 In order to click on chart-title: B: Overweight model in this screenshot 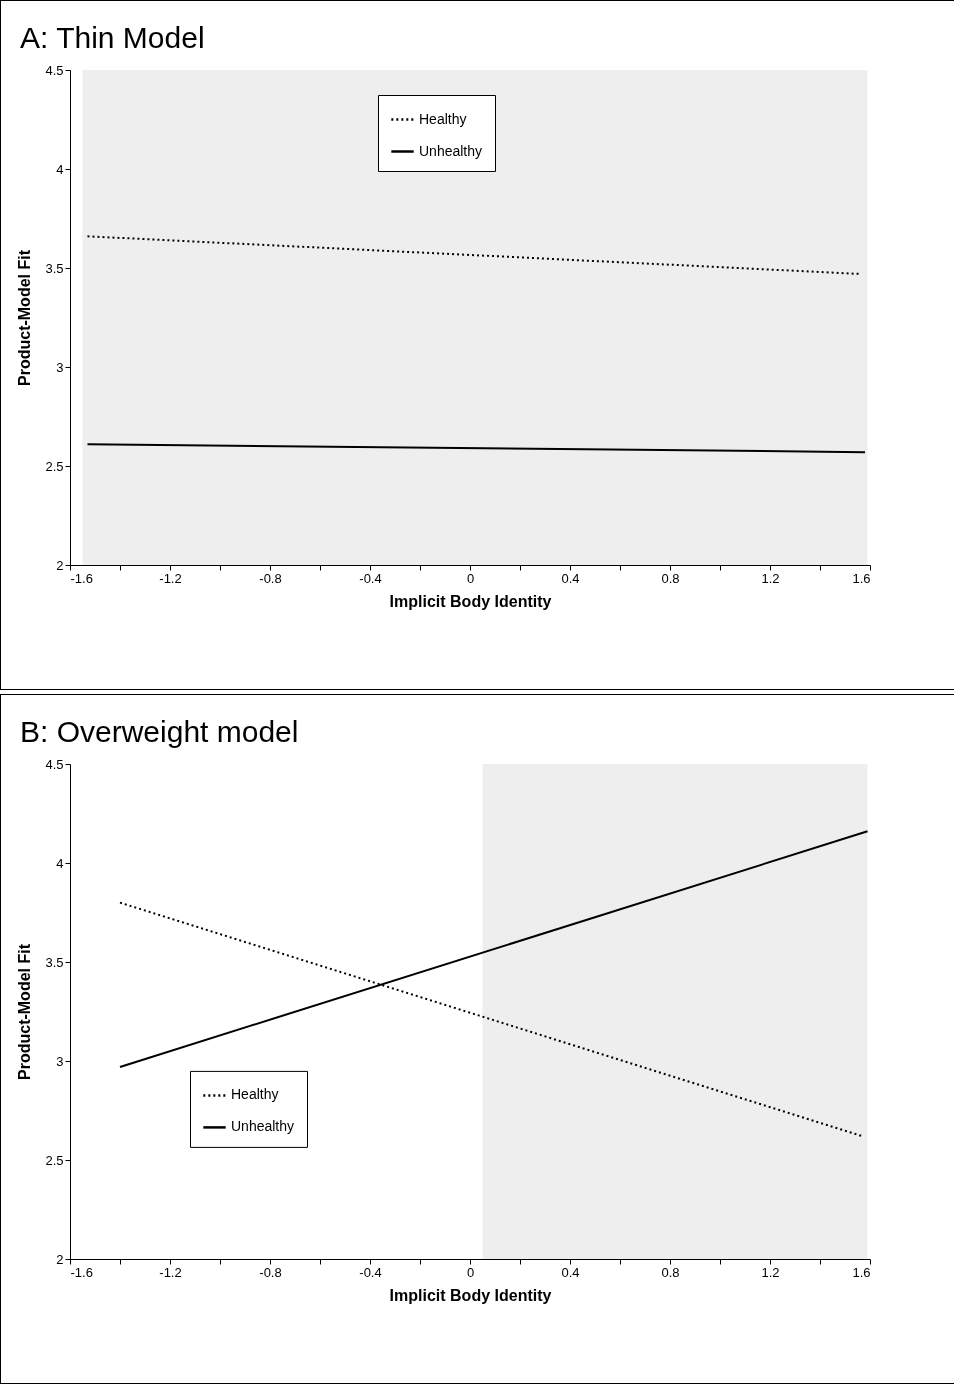, I will do `click(159, 731)`.